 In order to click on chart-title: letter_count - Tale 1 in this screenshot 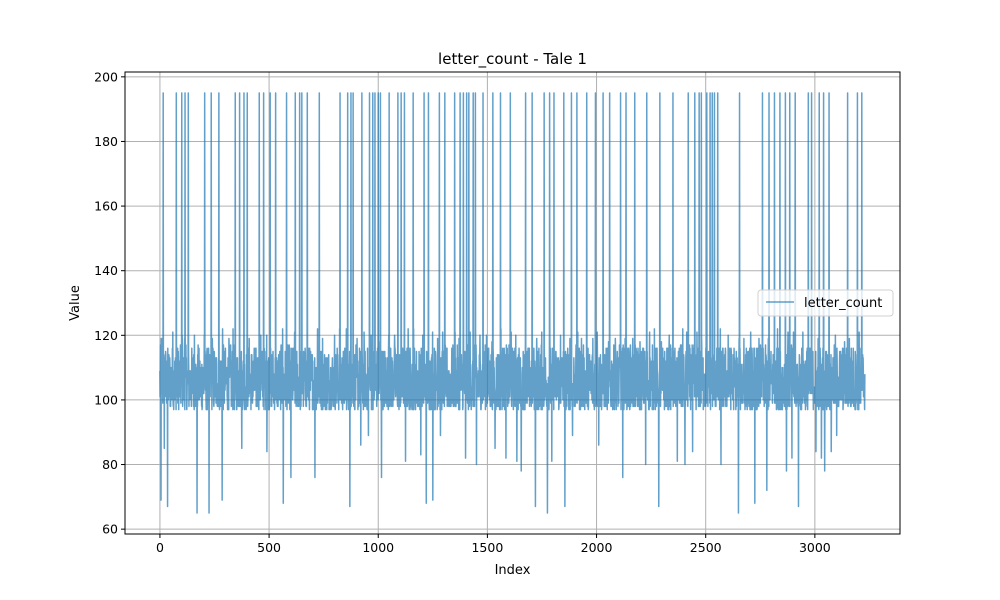, I will do `click(512, 59)`.